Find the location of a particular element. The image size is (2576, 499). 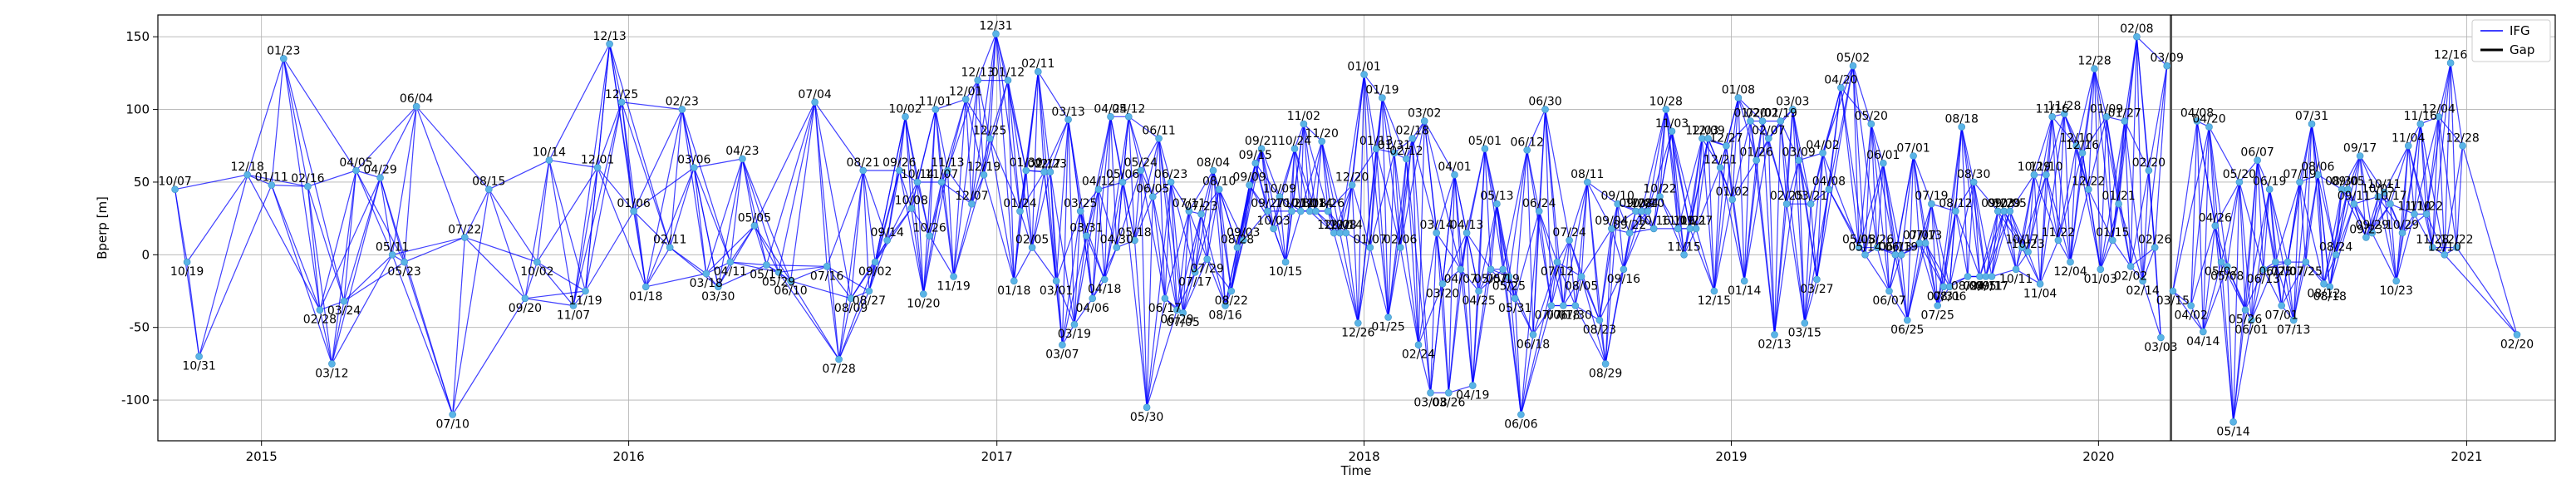

acquisition-label: 12/25 is located at coordinates (989, 132).